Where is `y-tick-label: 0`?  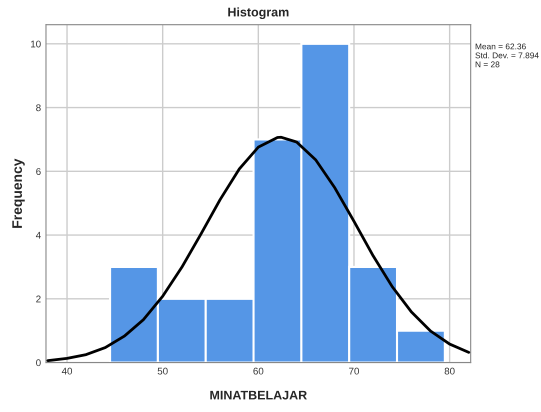
y-tick-label: 0 is located at coordinates (38, 362).